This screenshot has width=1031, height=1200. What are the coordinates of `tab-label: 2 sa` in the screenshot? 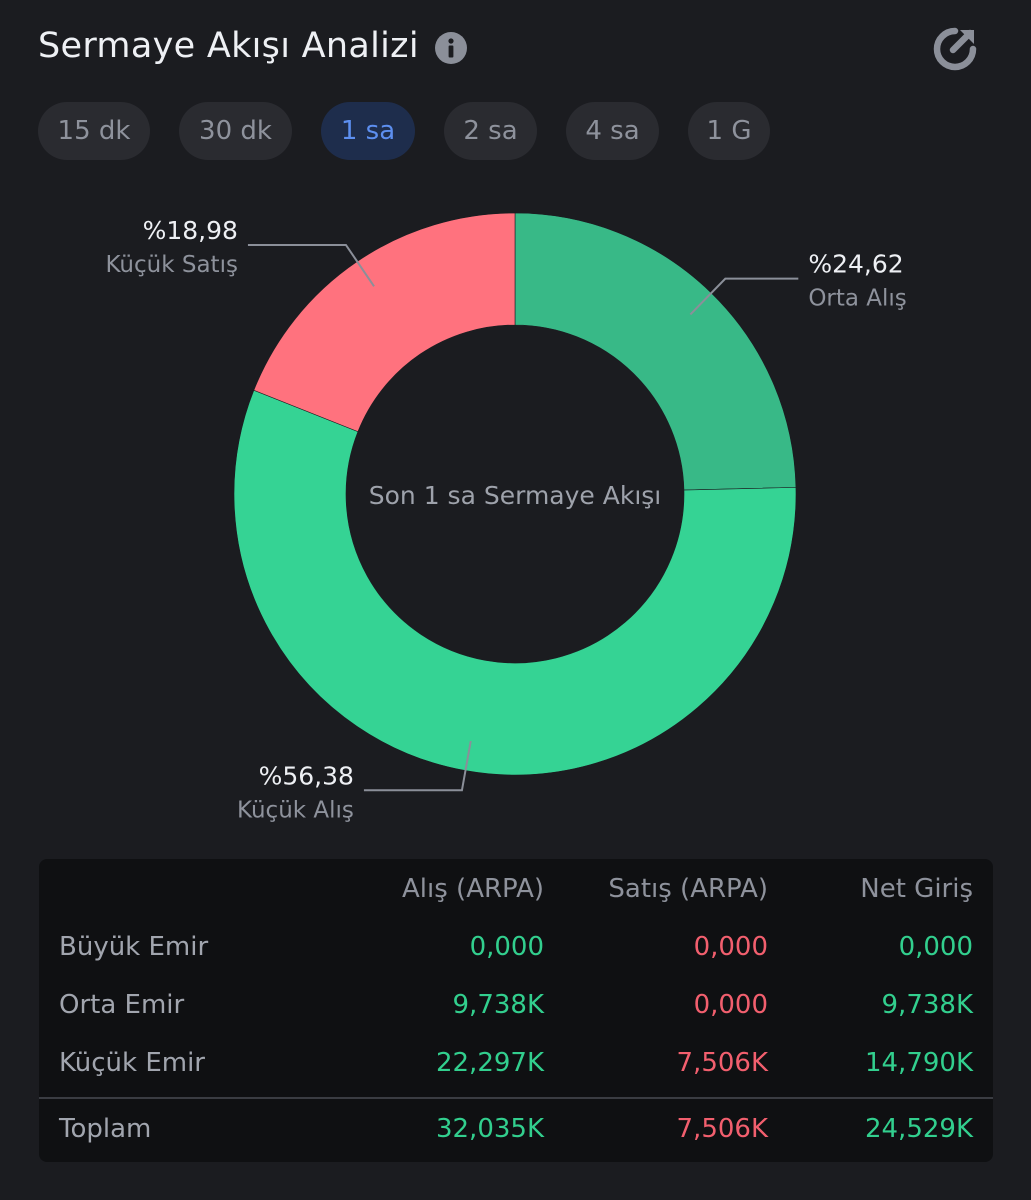 It's located at (490, 131).